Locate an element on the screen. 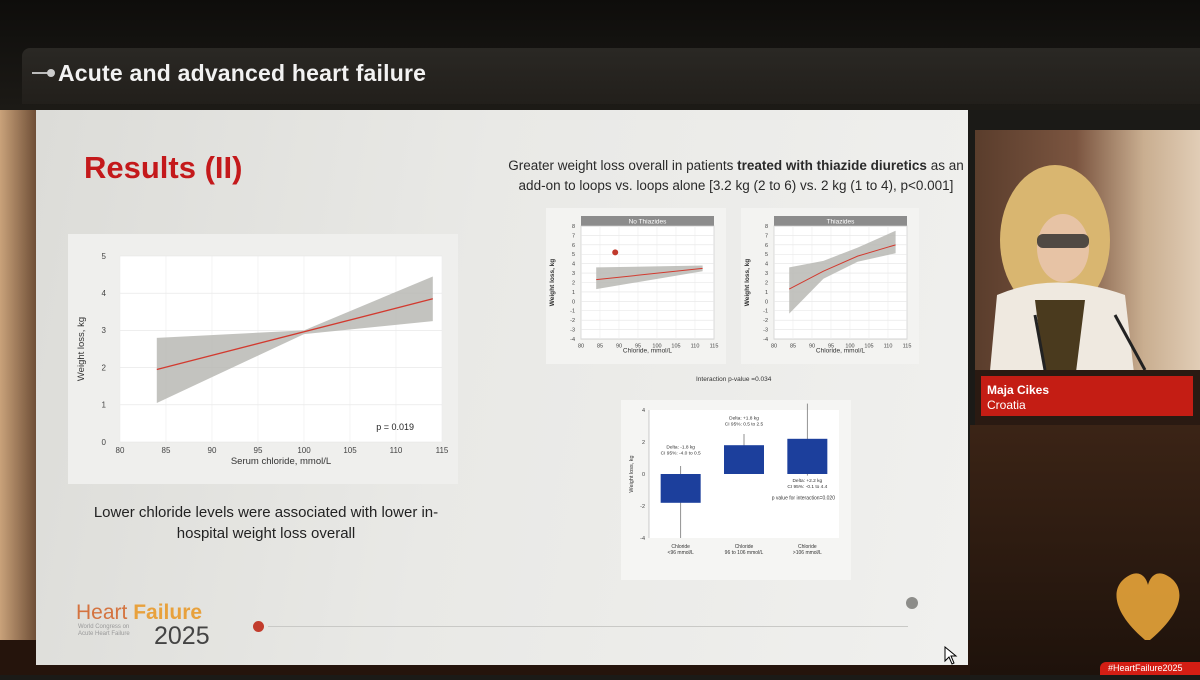 This screenshot has height=680, width=1200. glasses-icon is located at coordinates (1063, 241).